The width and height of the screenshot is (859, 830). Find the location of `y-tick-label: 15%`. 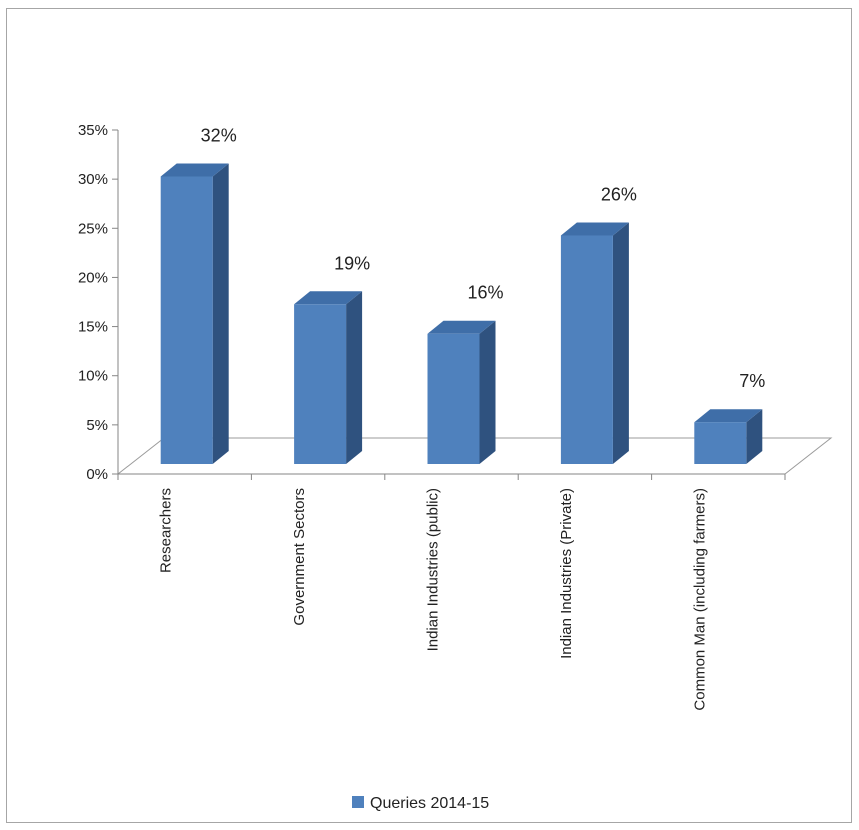

y-tick-label: 15% is located at coordinates (93, 327).